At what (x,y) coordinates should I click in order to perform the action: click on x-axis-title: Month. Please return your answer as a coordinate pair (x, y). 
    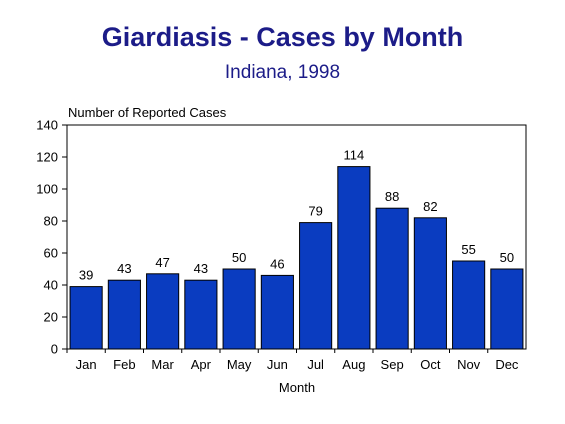
    Looking at the image, I should click on (297, 387).